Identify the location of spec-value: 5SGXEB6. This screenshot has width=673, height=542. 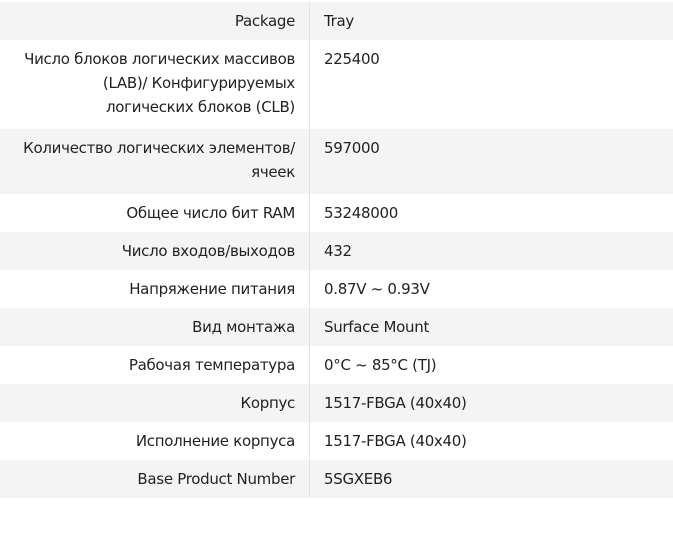
(491, 479).